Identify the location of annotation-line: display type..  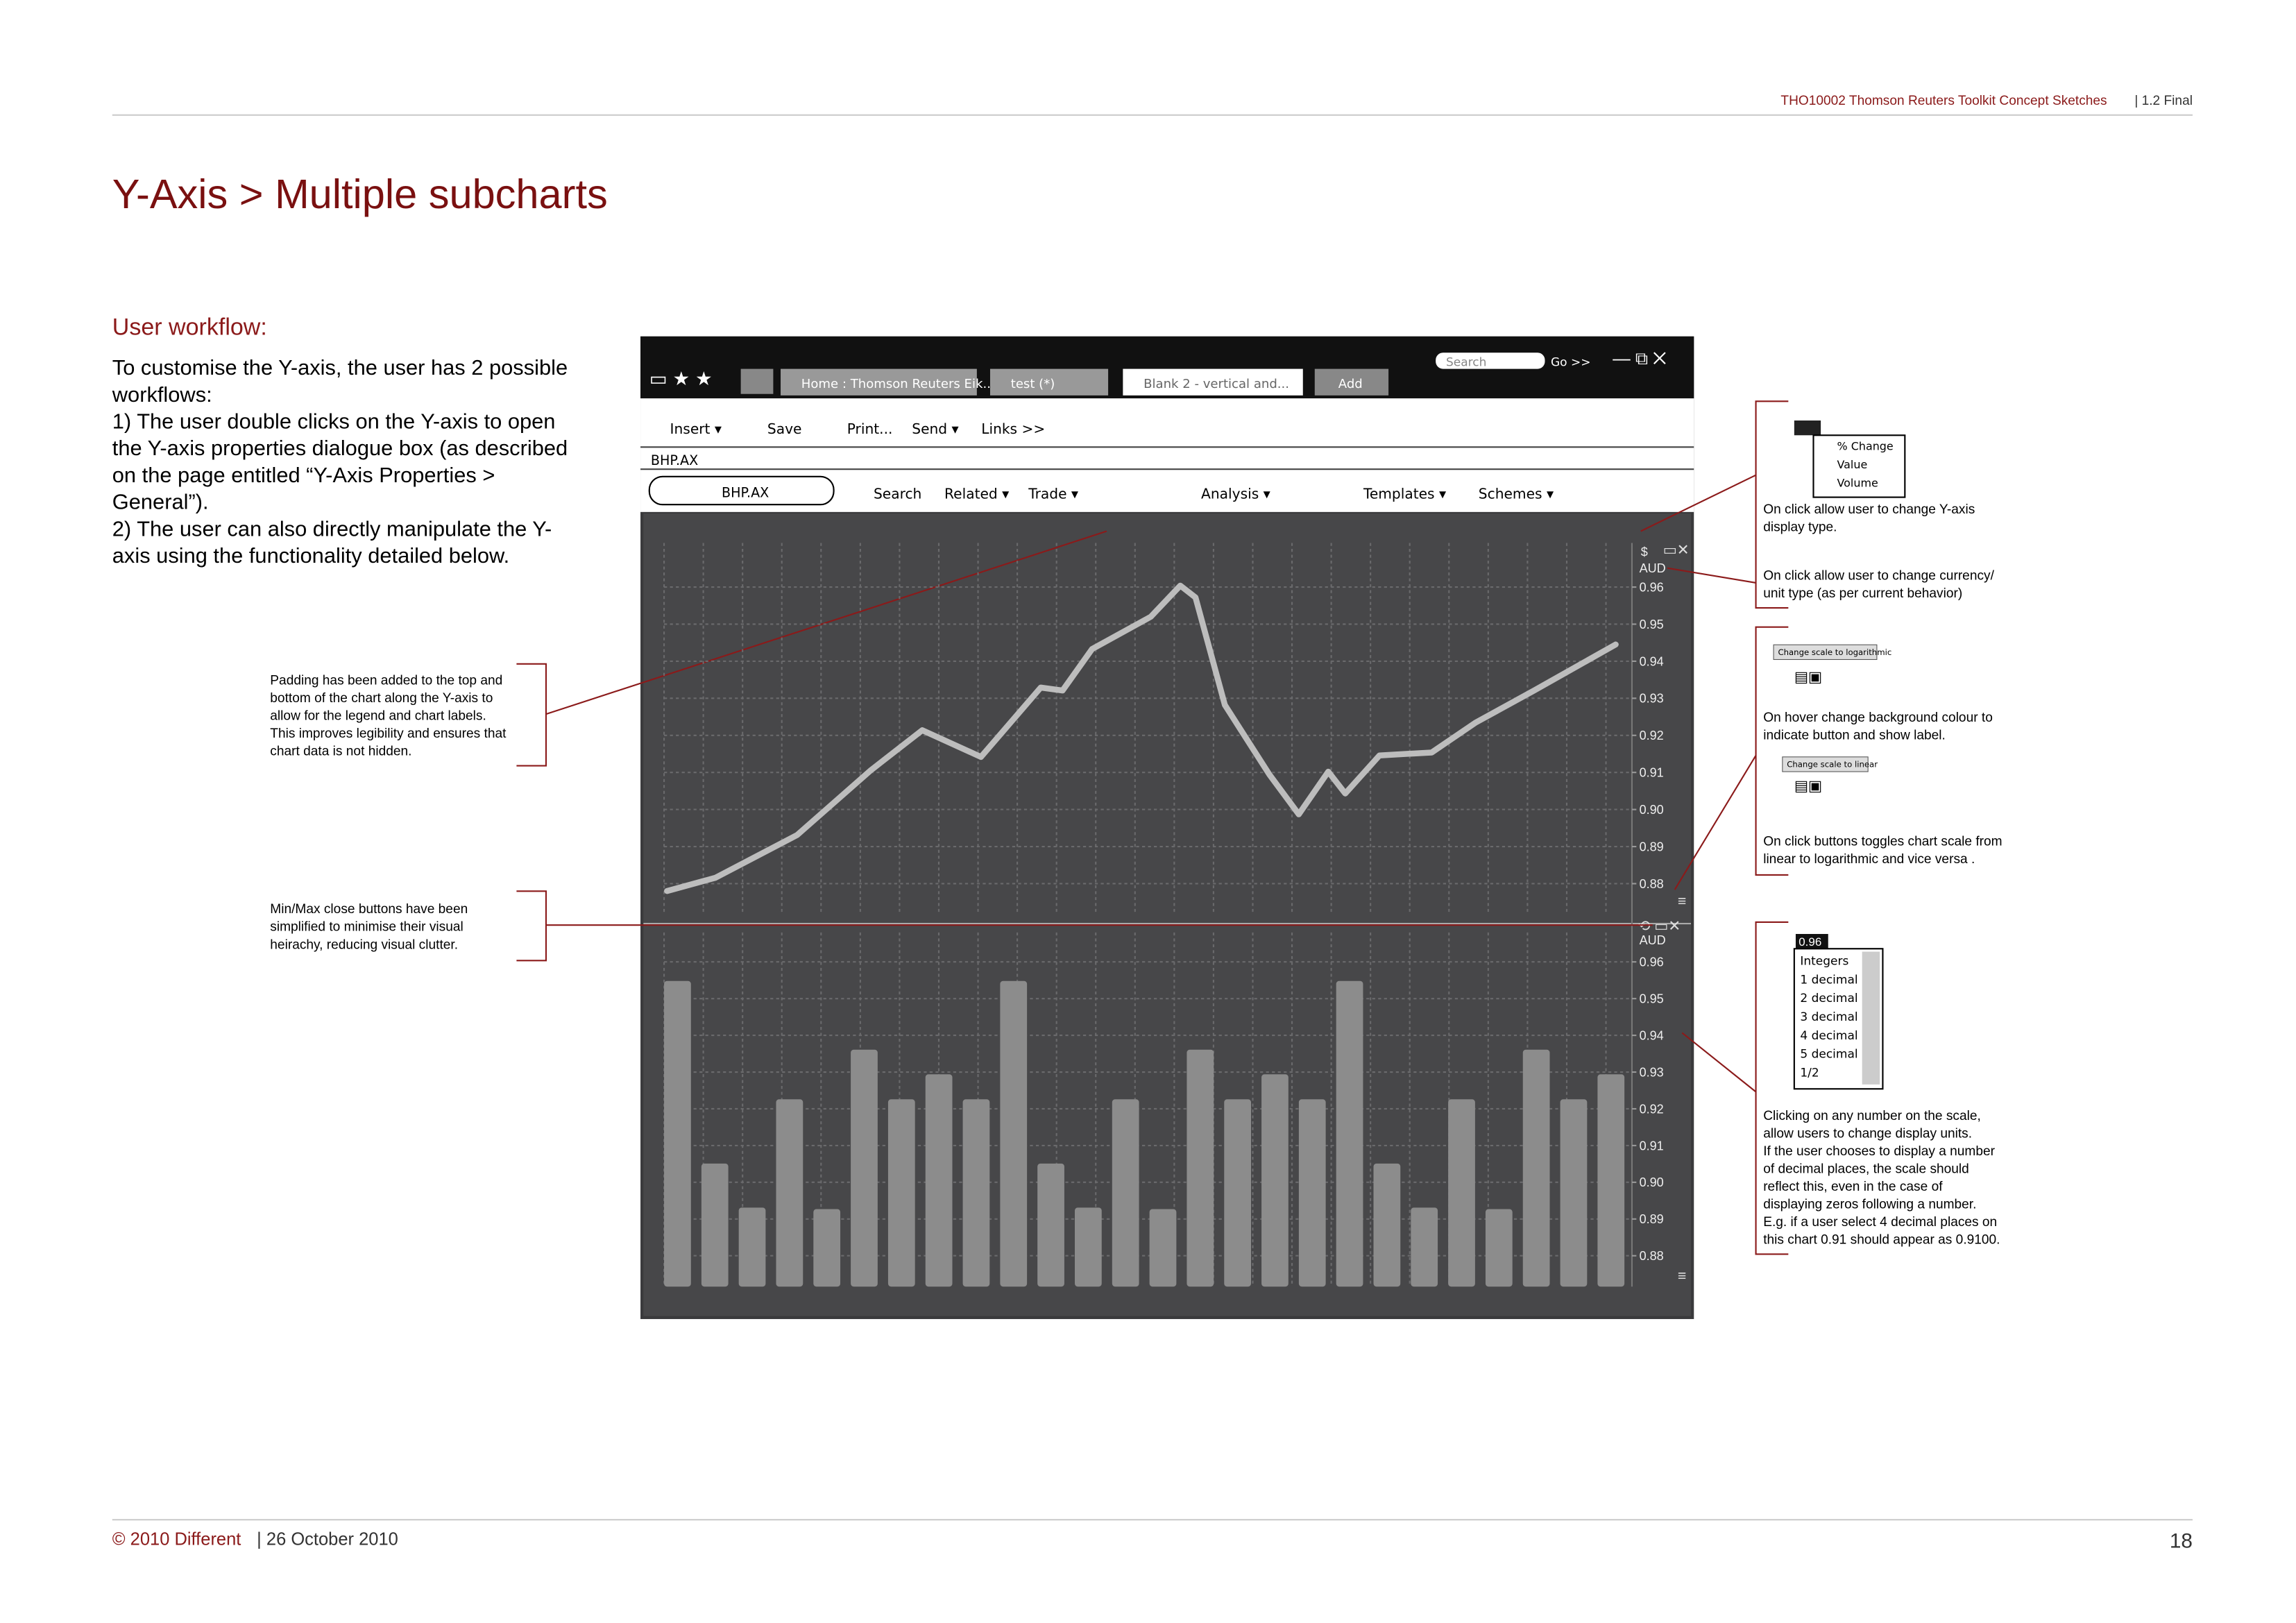
(1800, 527).